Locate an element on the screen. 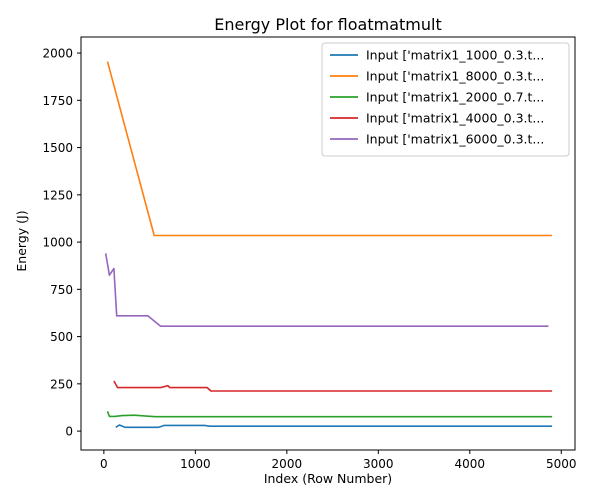 This screenshot has width=591, height=500. x-axis-label: Index (Row Number) is located at coordinates (328, 478).